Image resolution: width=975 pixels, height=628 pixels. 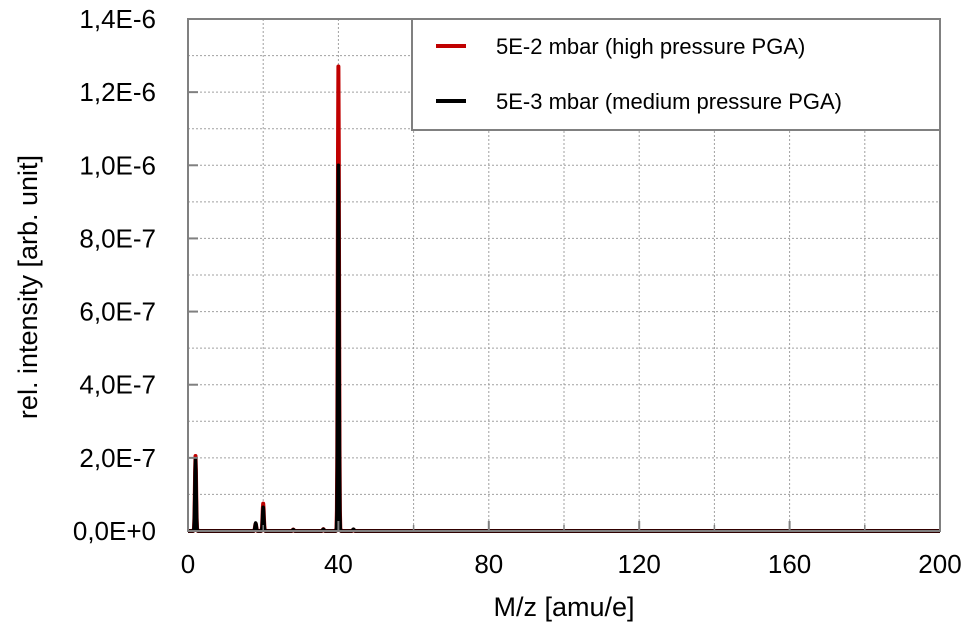 I want to click on y-tick-label: 4,0E-7, so click(x=117, y=385).